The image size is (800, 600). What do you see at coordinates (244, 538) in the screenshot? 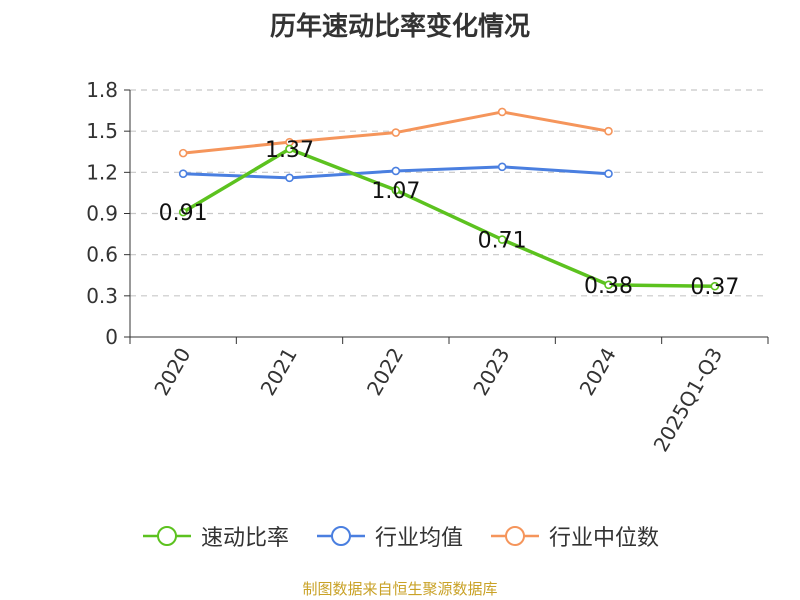
I see `legend-label-quick-ratio: 速动比率` at bounding box center [244, 538].